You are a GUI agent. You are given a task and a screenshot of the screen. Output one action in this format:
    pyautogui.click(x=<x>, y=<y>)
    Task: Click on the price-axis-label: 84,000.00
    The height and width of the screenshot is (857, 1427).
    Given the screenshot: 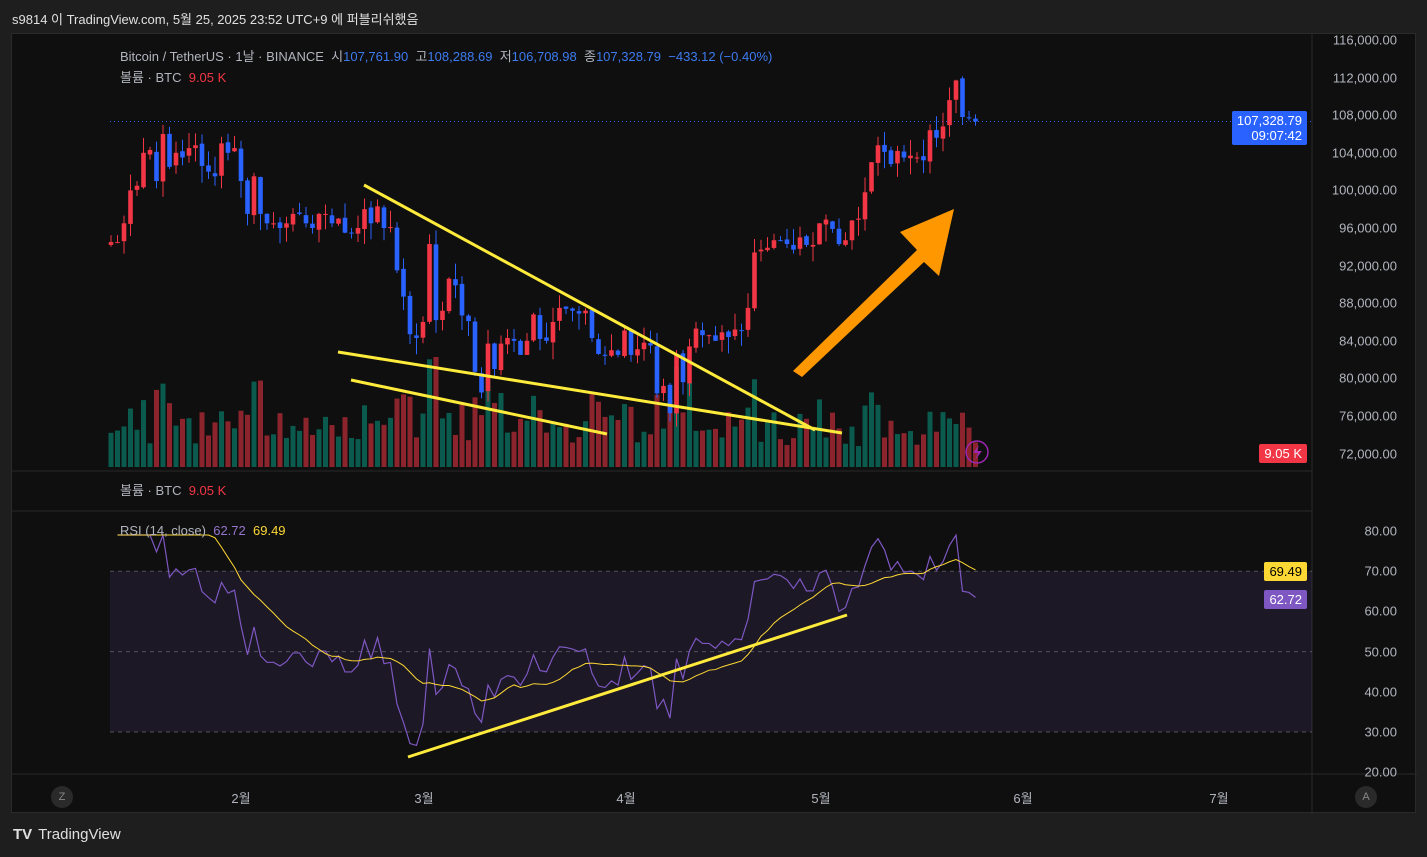 What is the action you would take?
    pyautogui.click(x=1368, y=341)
    